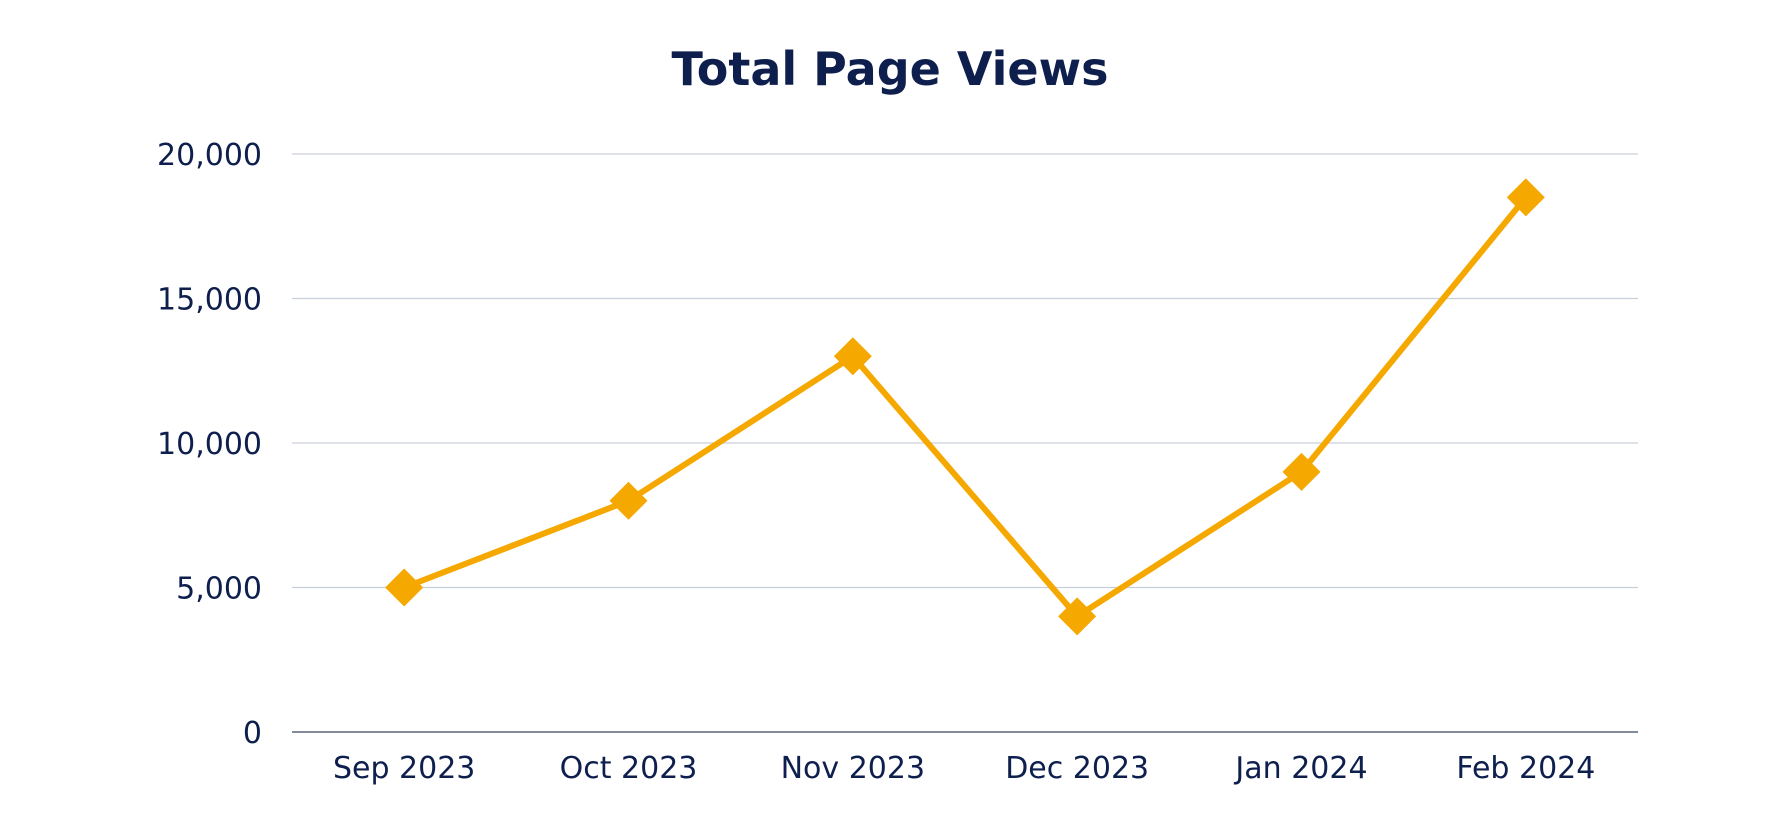  I want to click on x-tick-label: Nov 2023, so click(853, 768).